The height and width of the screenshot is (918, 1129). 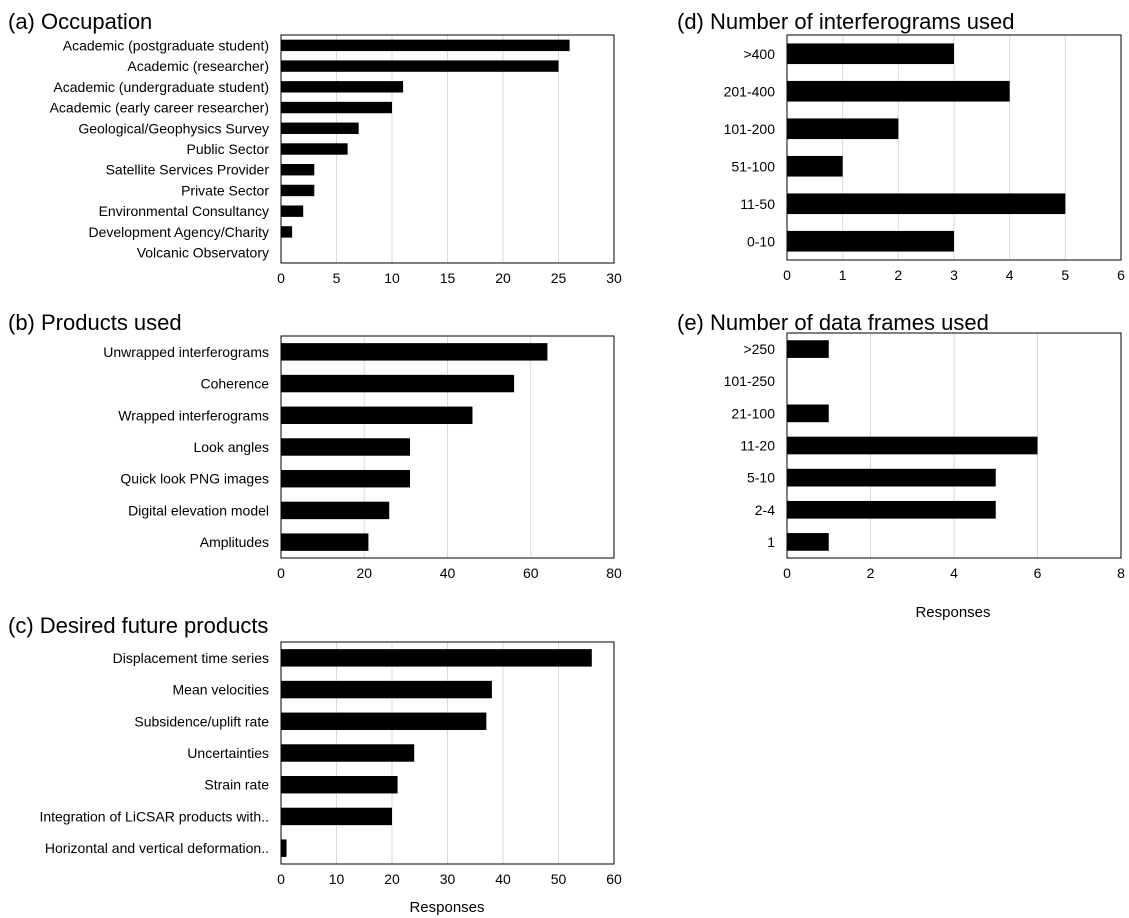 I want to click on tick-labels: 0 20 40 60 80, so click(x=449, y=573).